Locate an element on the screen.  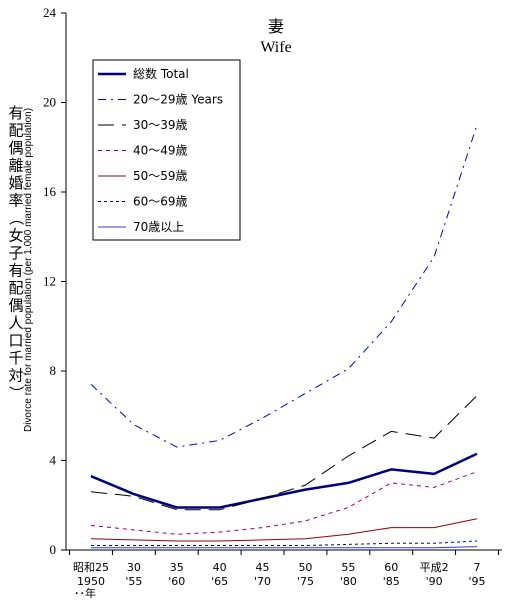
y-tick-label: 12 is located at coordinates (49, 281).